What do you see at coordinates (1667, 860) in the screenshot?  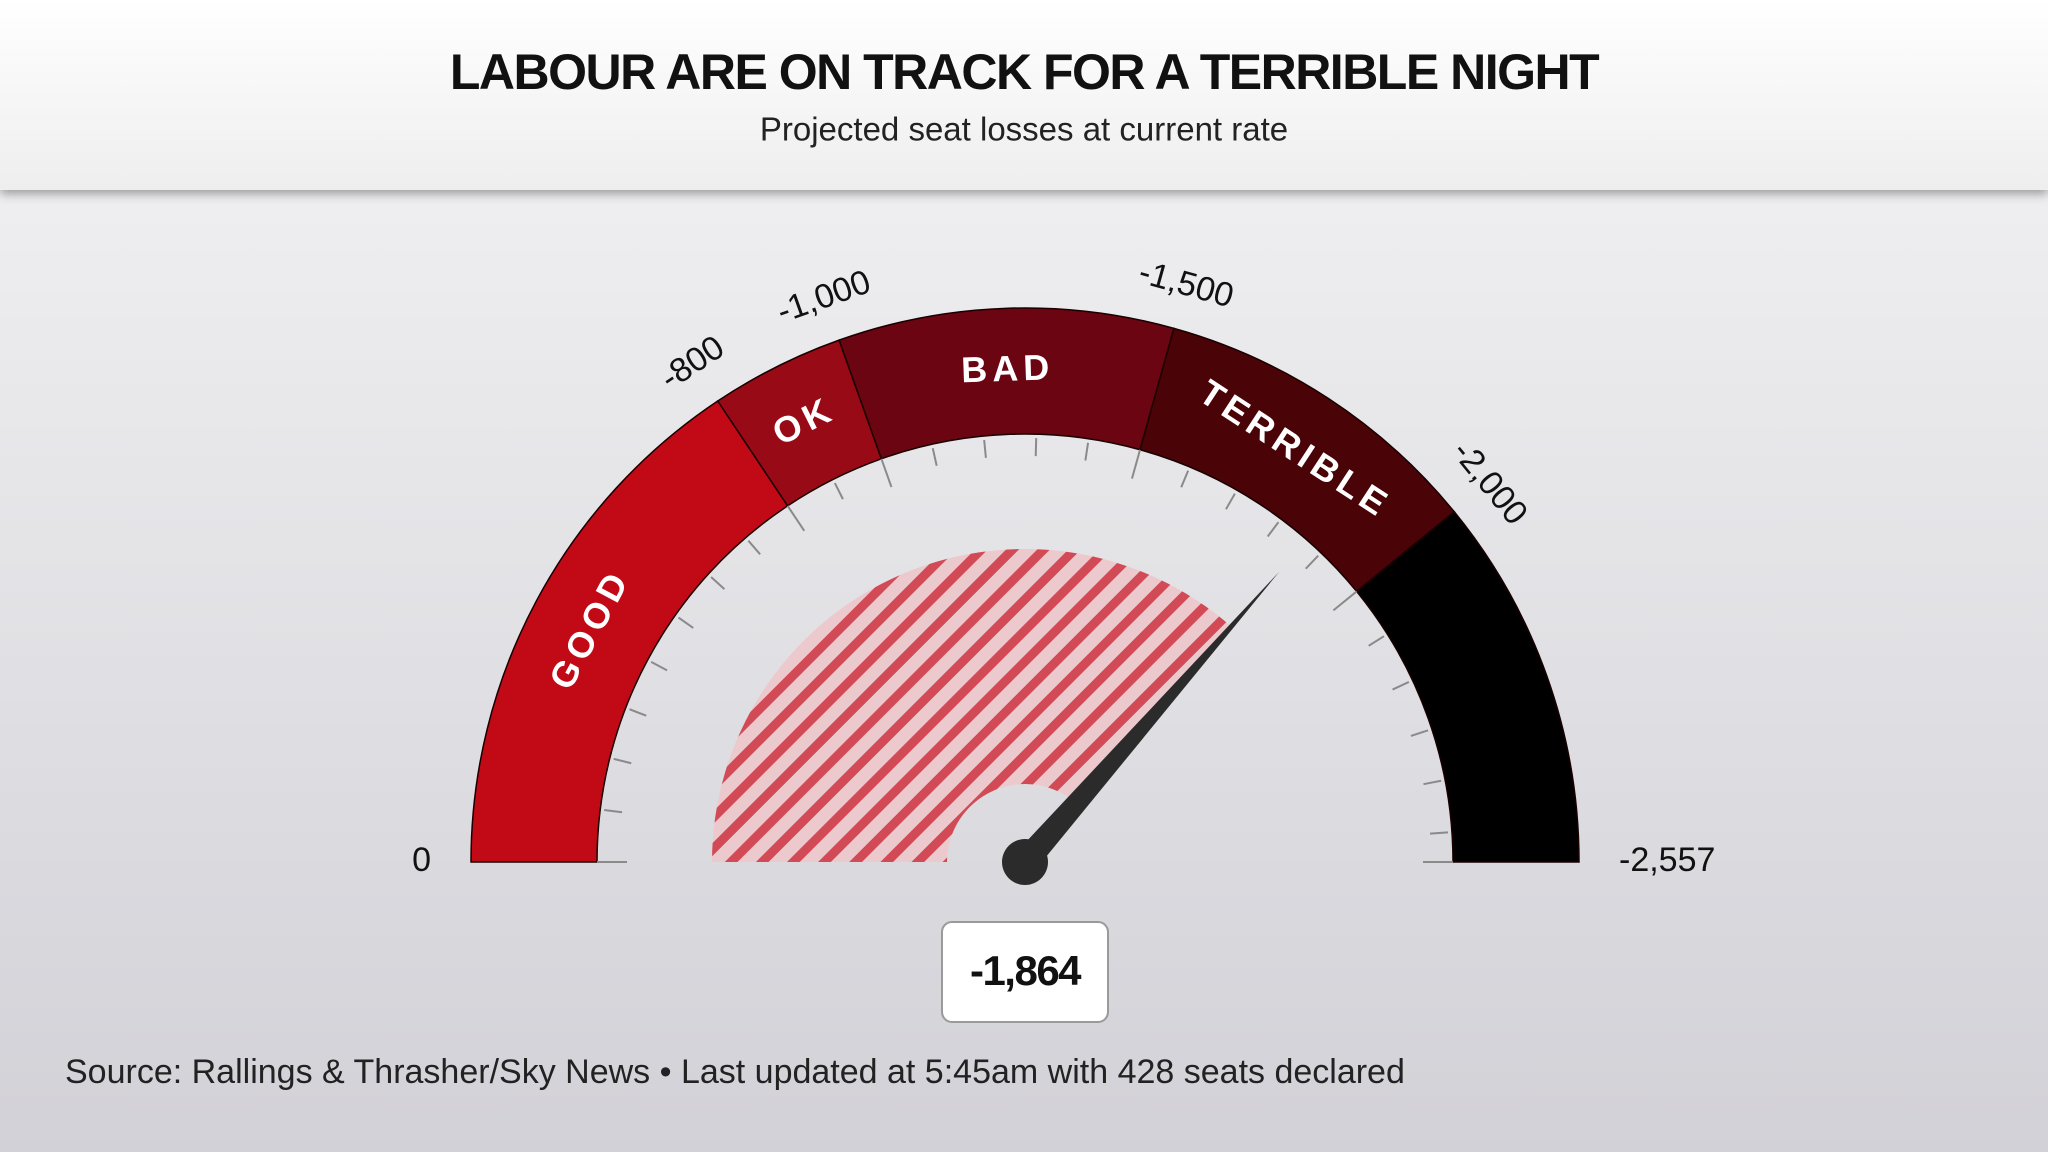 I see `tick-label: -2,557` at bounding box center [1667, 860].